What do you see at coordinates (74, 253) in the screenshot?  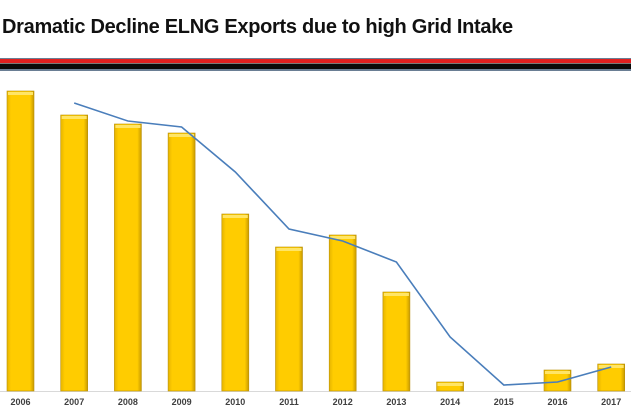 I see `bar-2007` at bounding box center [74, 253].